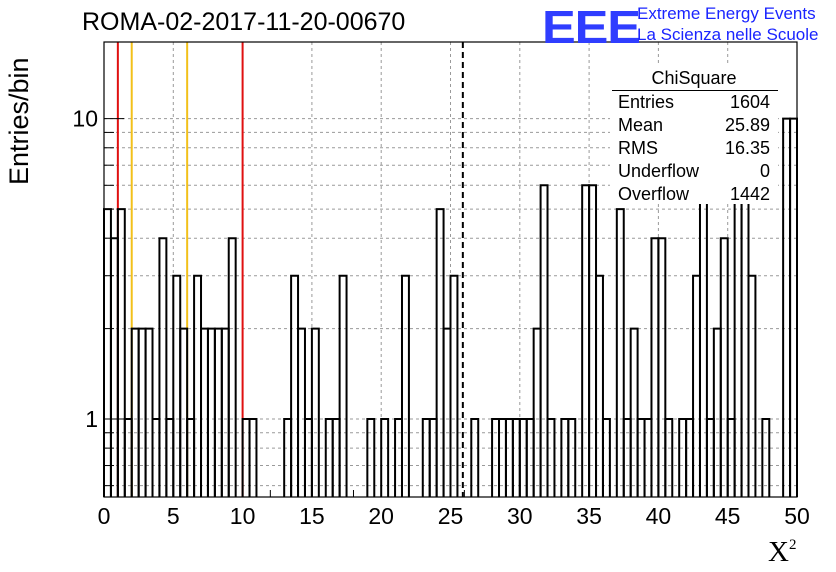  Describe the element at coordinates (694, 125) in the screenshot. I see `stats-row-mean: Mean 25.89` at that location.